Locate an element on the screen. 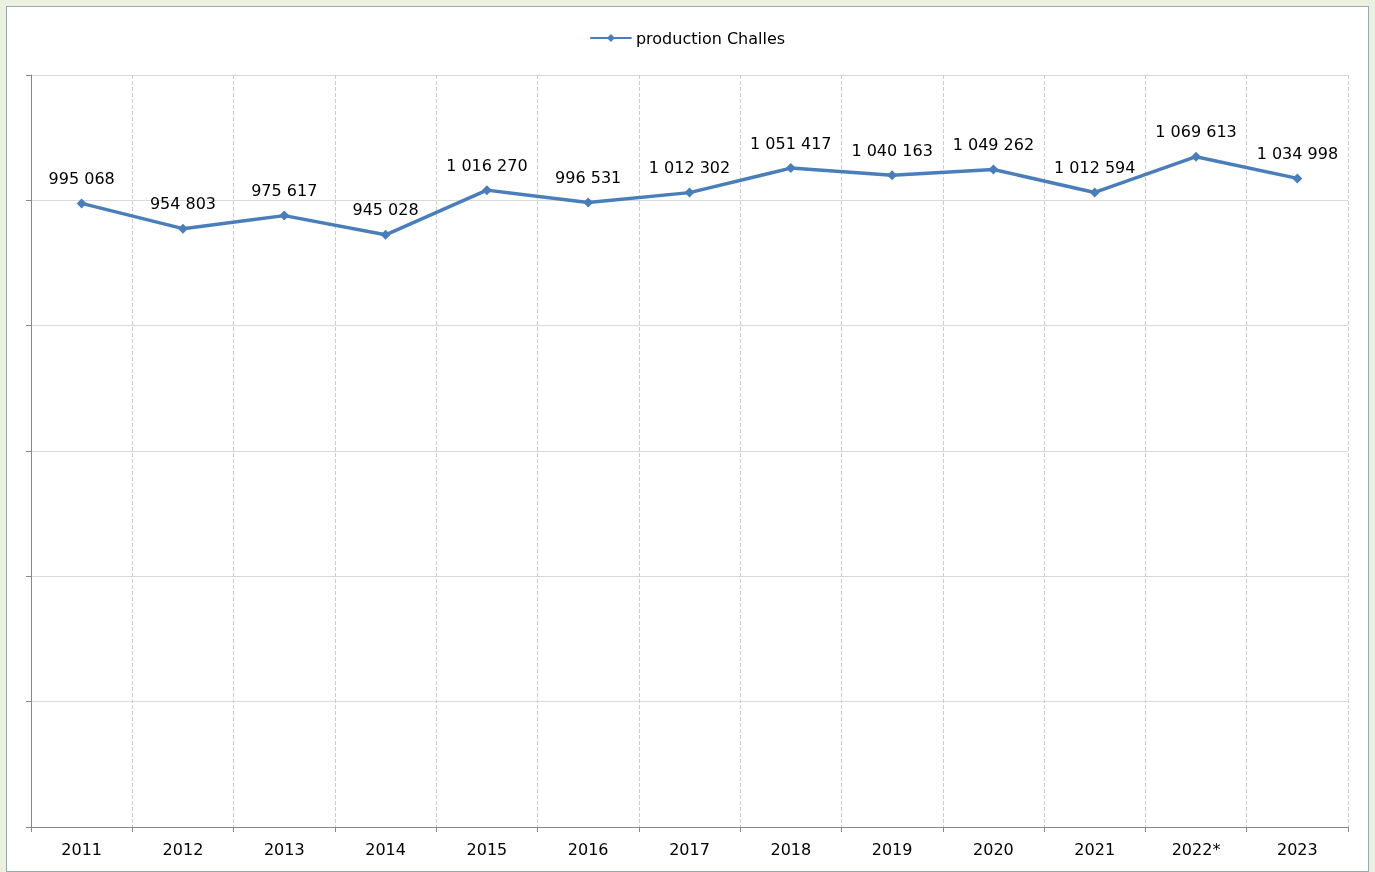  x-tick-label: 2022* is located at coordinates (1196, 849).